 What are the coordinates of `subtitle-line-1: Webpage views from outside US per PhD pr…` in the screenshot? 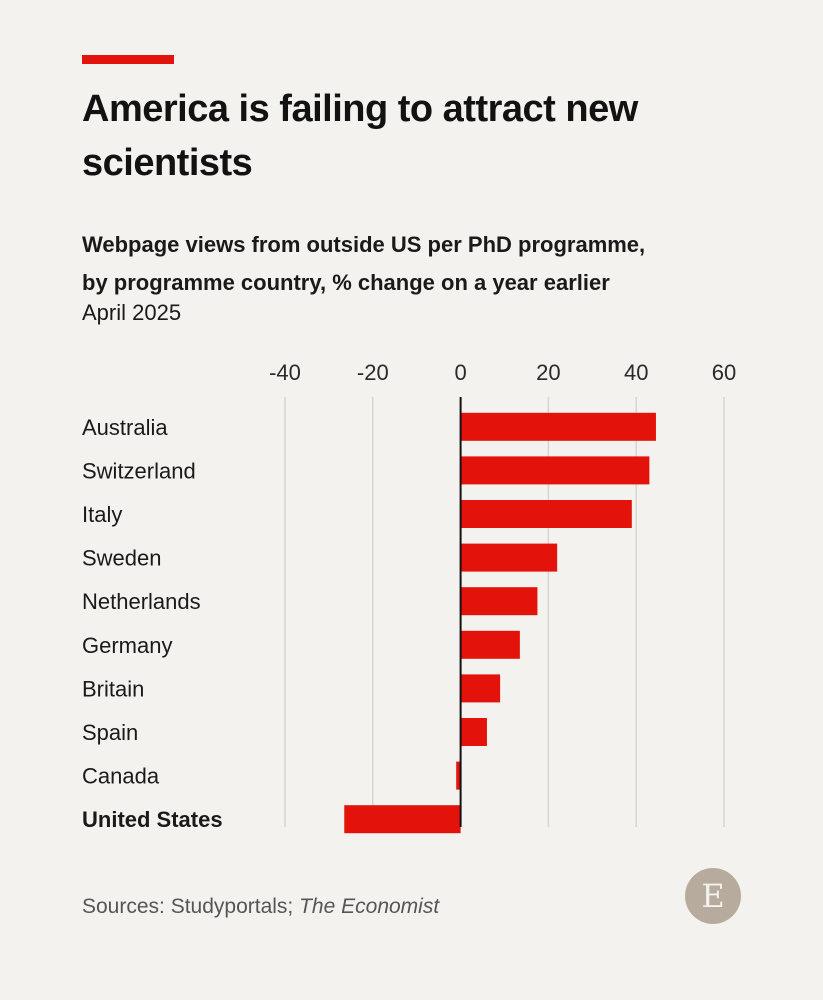 It's located at (364, 244).